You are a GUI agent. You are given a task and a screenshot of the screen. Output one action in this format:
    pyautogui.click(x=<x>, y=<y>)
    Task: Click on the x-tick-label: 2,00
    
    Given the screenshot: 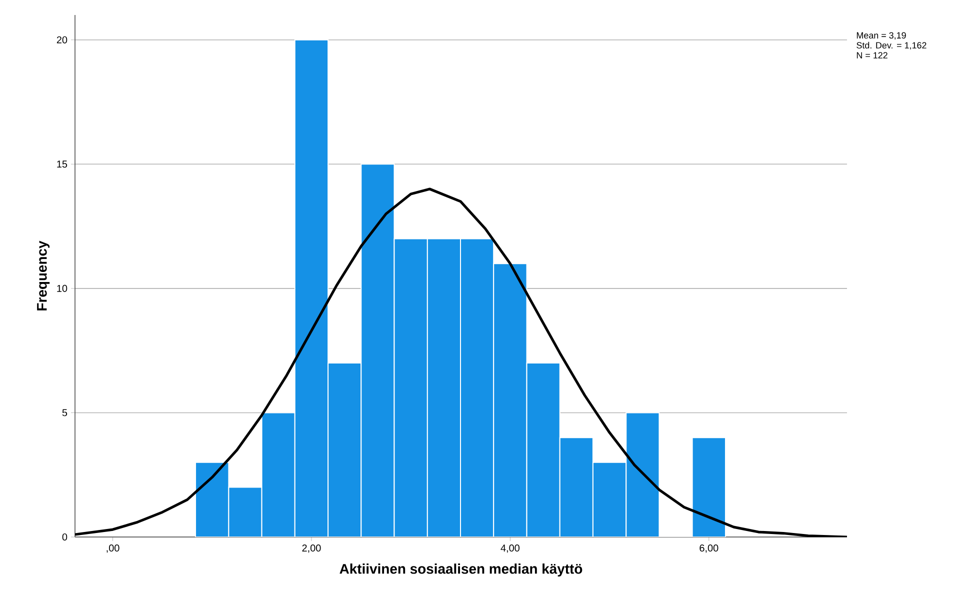 What is the action you would take?
    pyautogui.click(x=311, y=548)
    